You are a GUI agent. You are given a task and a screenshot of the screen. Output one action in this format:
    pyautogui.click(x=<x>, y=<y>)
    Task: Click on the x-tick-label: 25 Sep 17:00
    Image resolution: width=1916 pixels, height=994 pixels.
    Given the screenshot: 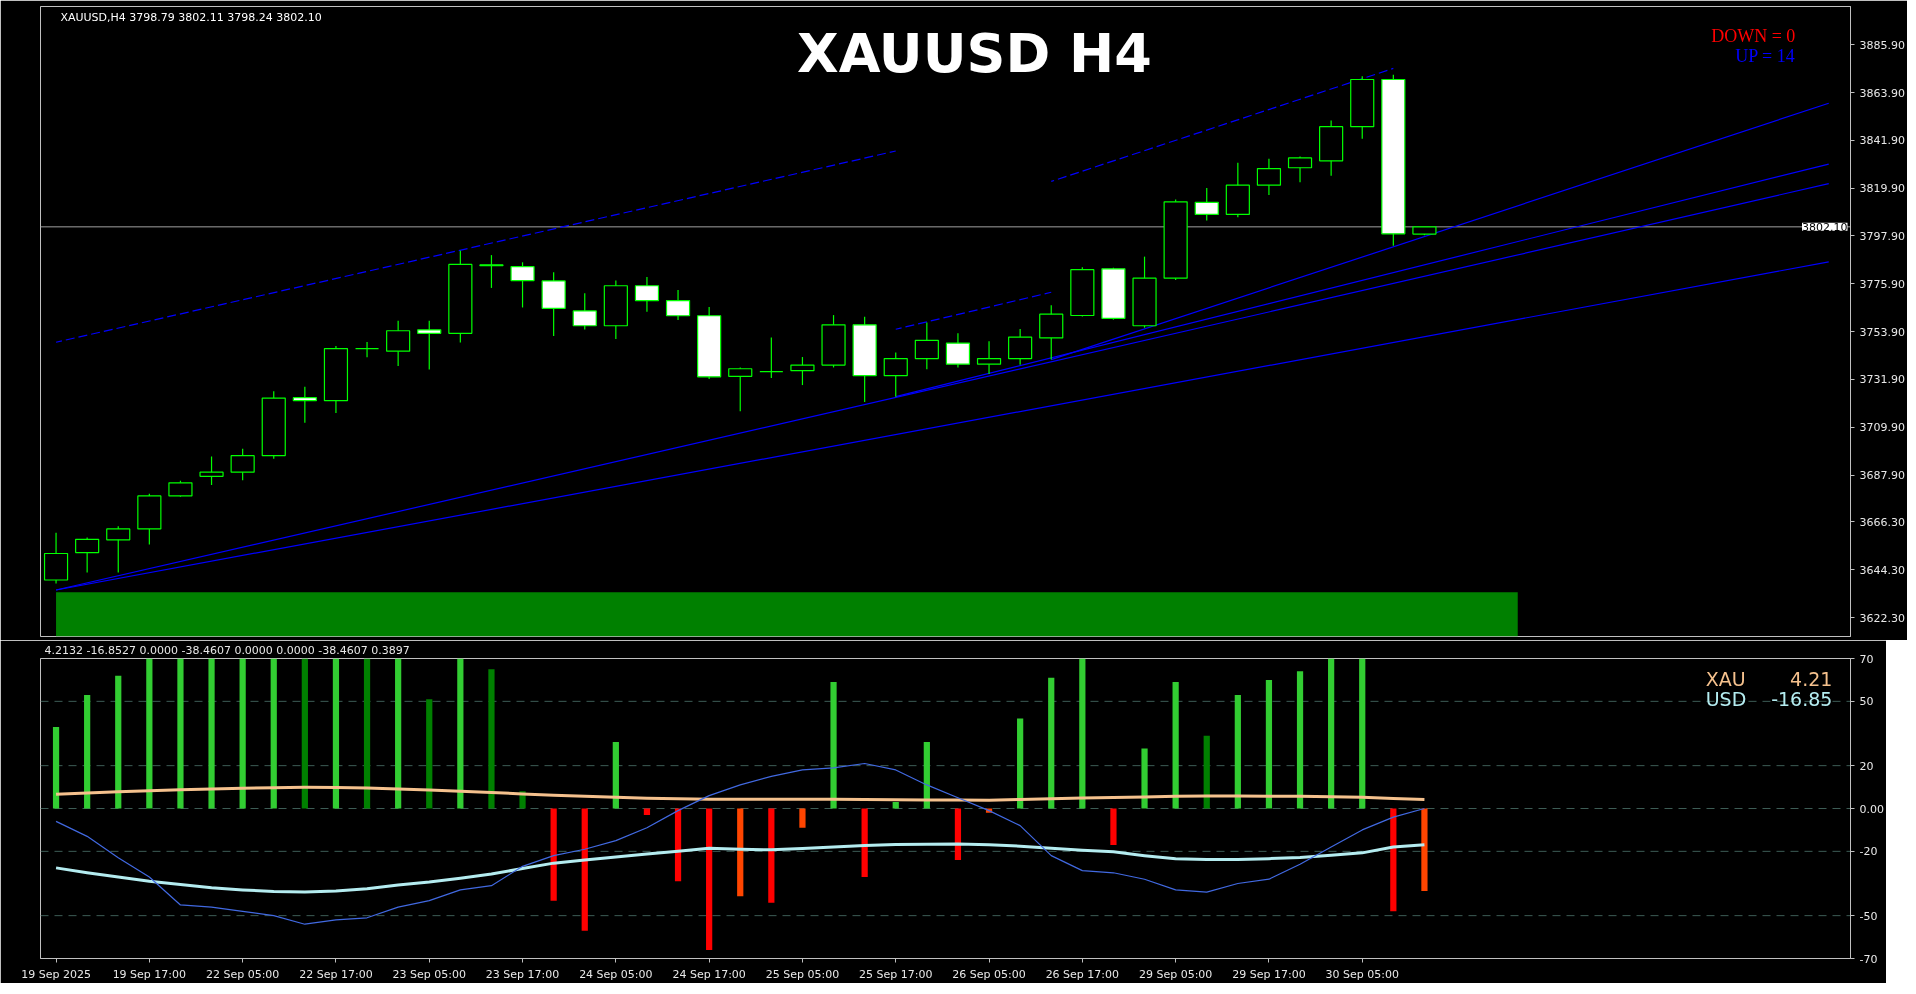 What is the action you would take?
    pyautogui.click(x=896, y=974)
    